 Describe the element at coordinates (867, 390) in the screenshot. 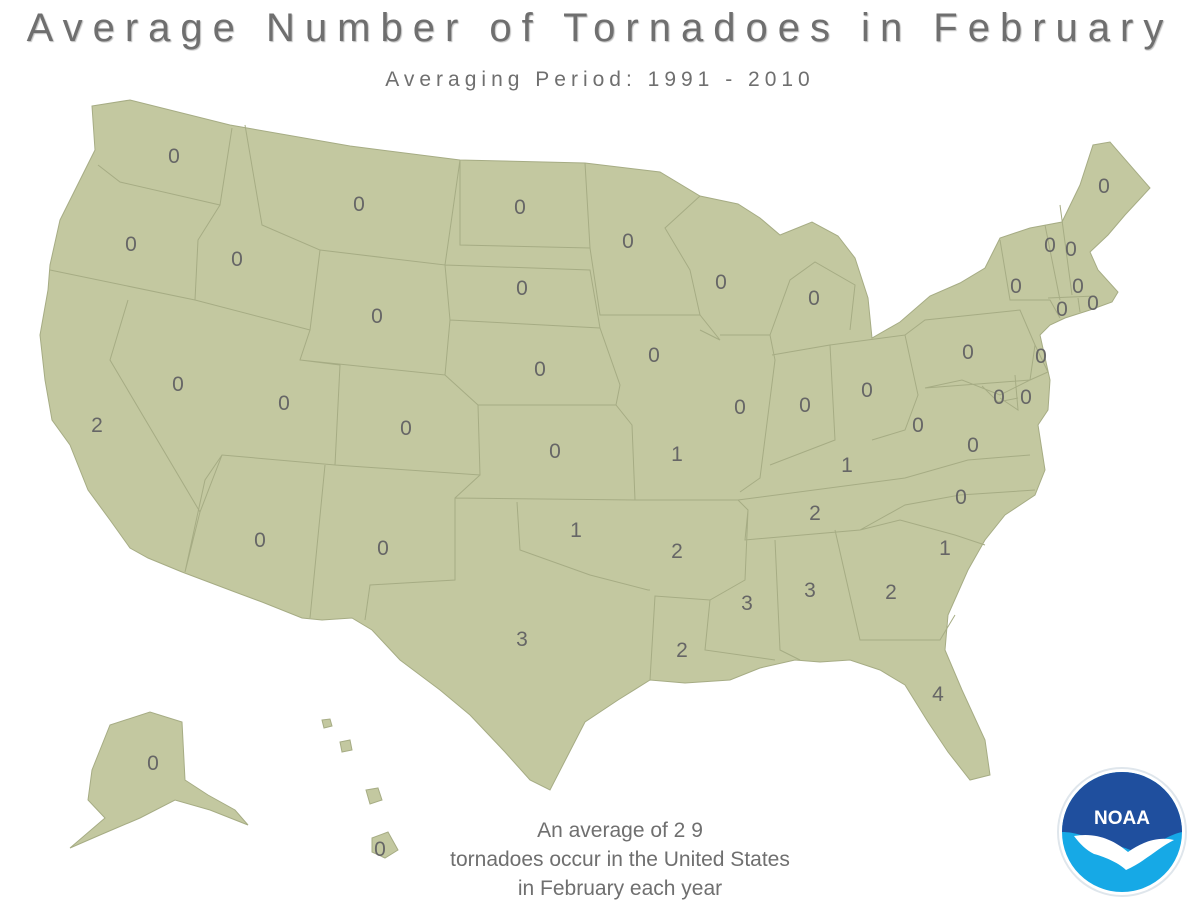

I see `state-value-oh: 0` at that location.